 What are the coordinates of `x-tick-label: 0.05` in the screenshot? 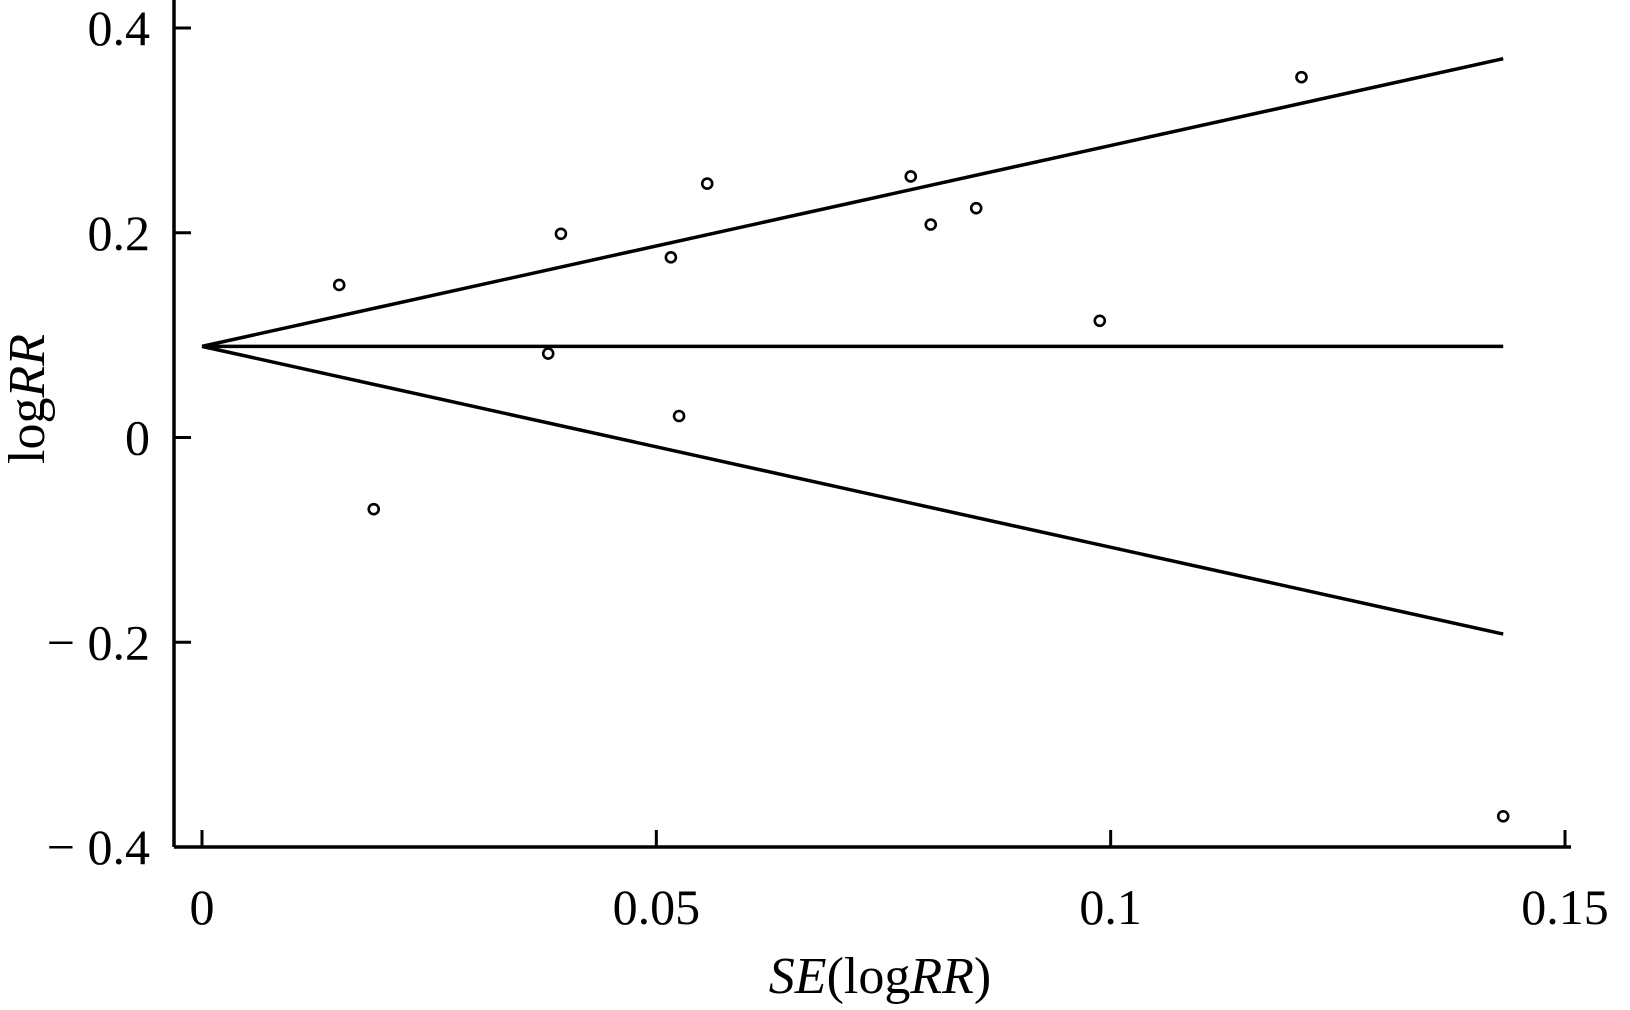 It's located at (657, 907).